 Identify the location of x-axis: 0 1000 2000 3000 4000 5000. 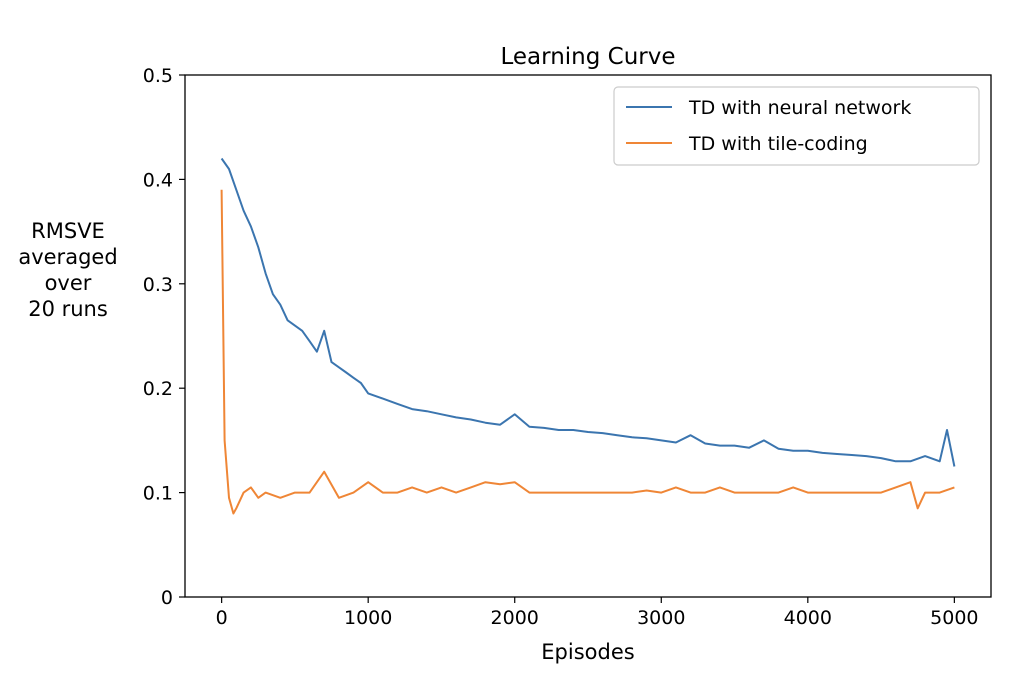
(597, 613).